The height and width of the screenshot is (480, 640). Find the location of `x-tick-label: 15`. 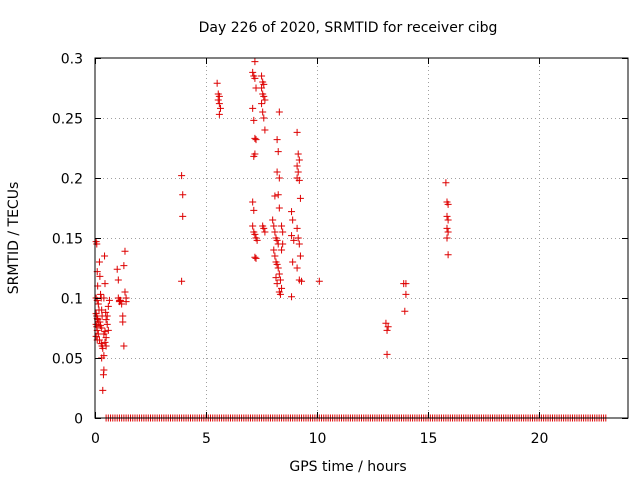

x-tick-label: 15 is located at coordinates (429, 439).